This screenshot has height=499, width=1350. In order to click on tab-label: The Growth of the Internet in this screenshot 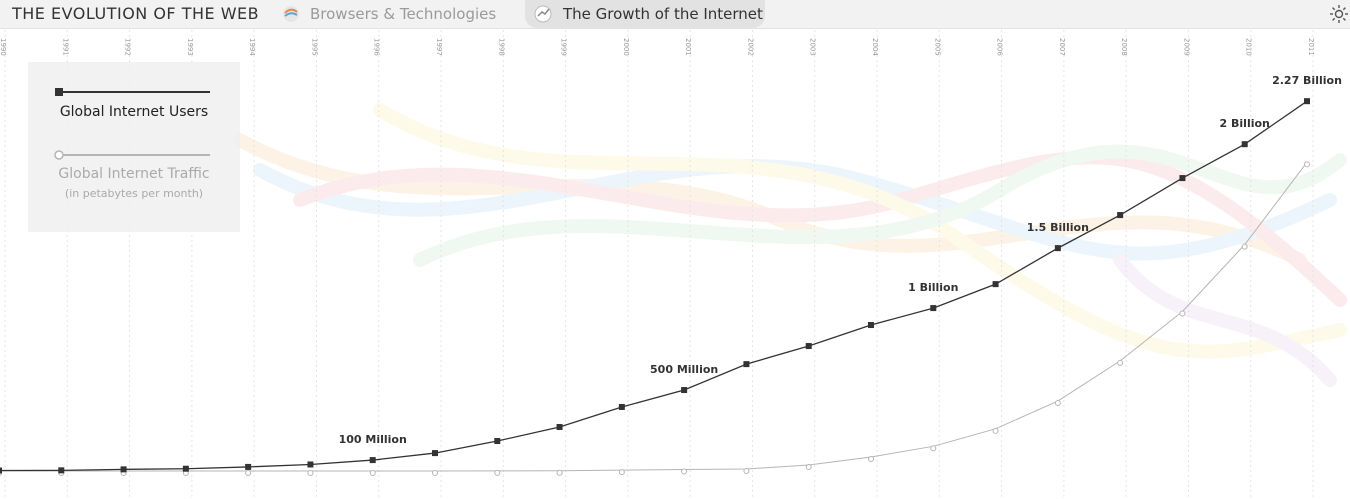, I will do `click(663, 14)`.